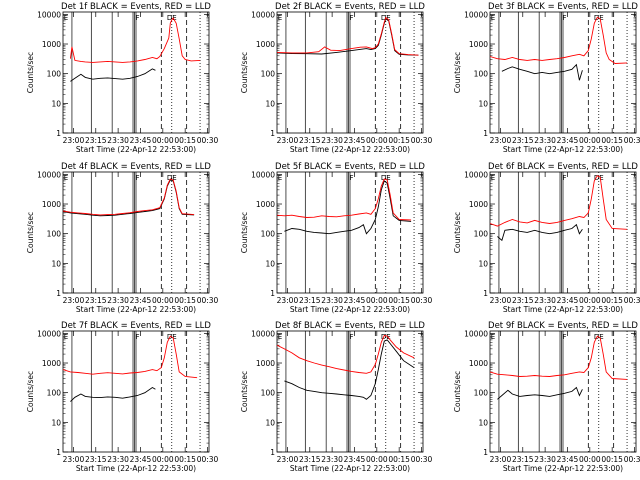 The height and width of the screenshot is (480, 640). What do you see at coordinates (350, 326) in the screenshot?
I see `panel-title: Det 8f BLACK = Events, RED = LLD` at bounding box center [350, 326].